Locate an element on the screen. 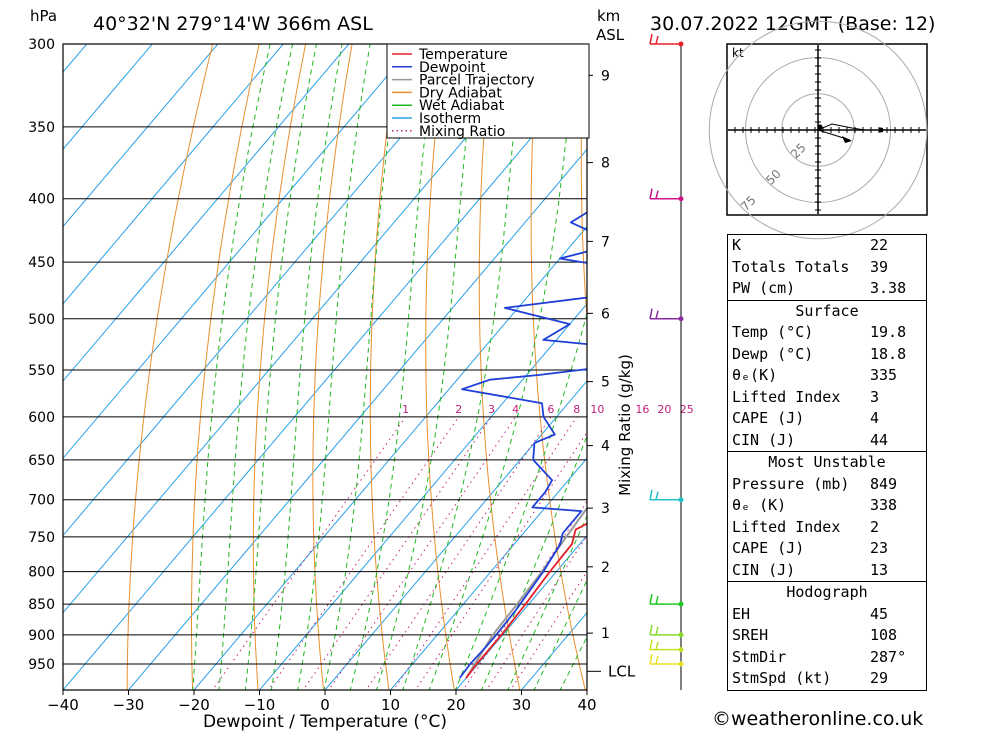 The height and width of the screenshot is (733, 1000). k-index-row: K 22 is located at coordinates (810, 245).